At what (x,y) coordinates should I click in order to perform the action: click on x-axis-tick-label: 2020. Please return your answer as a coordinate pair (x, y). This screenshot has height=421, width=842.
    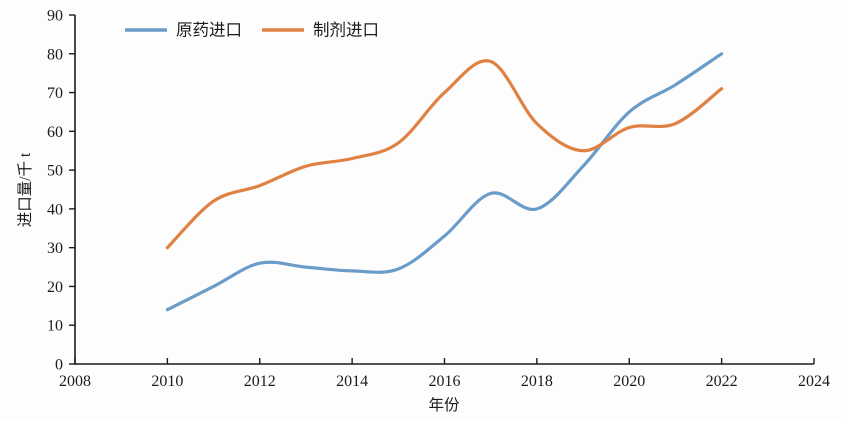
    Looking at the image, I should click on (629, 381).